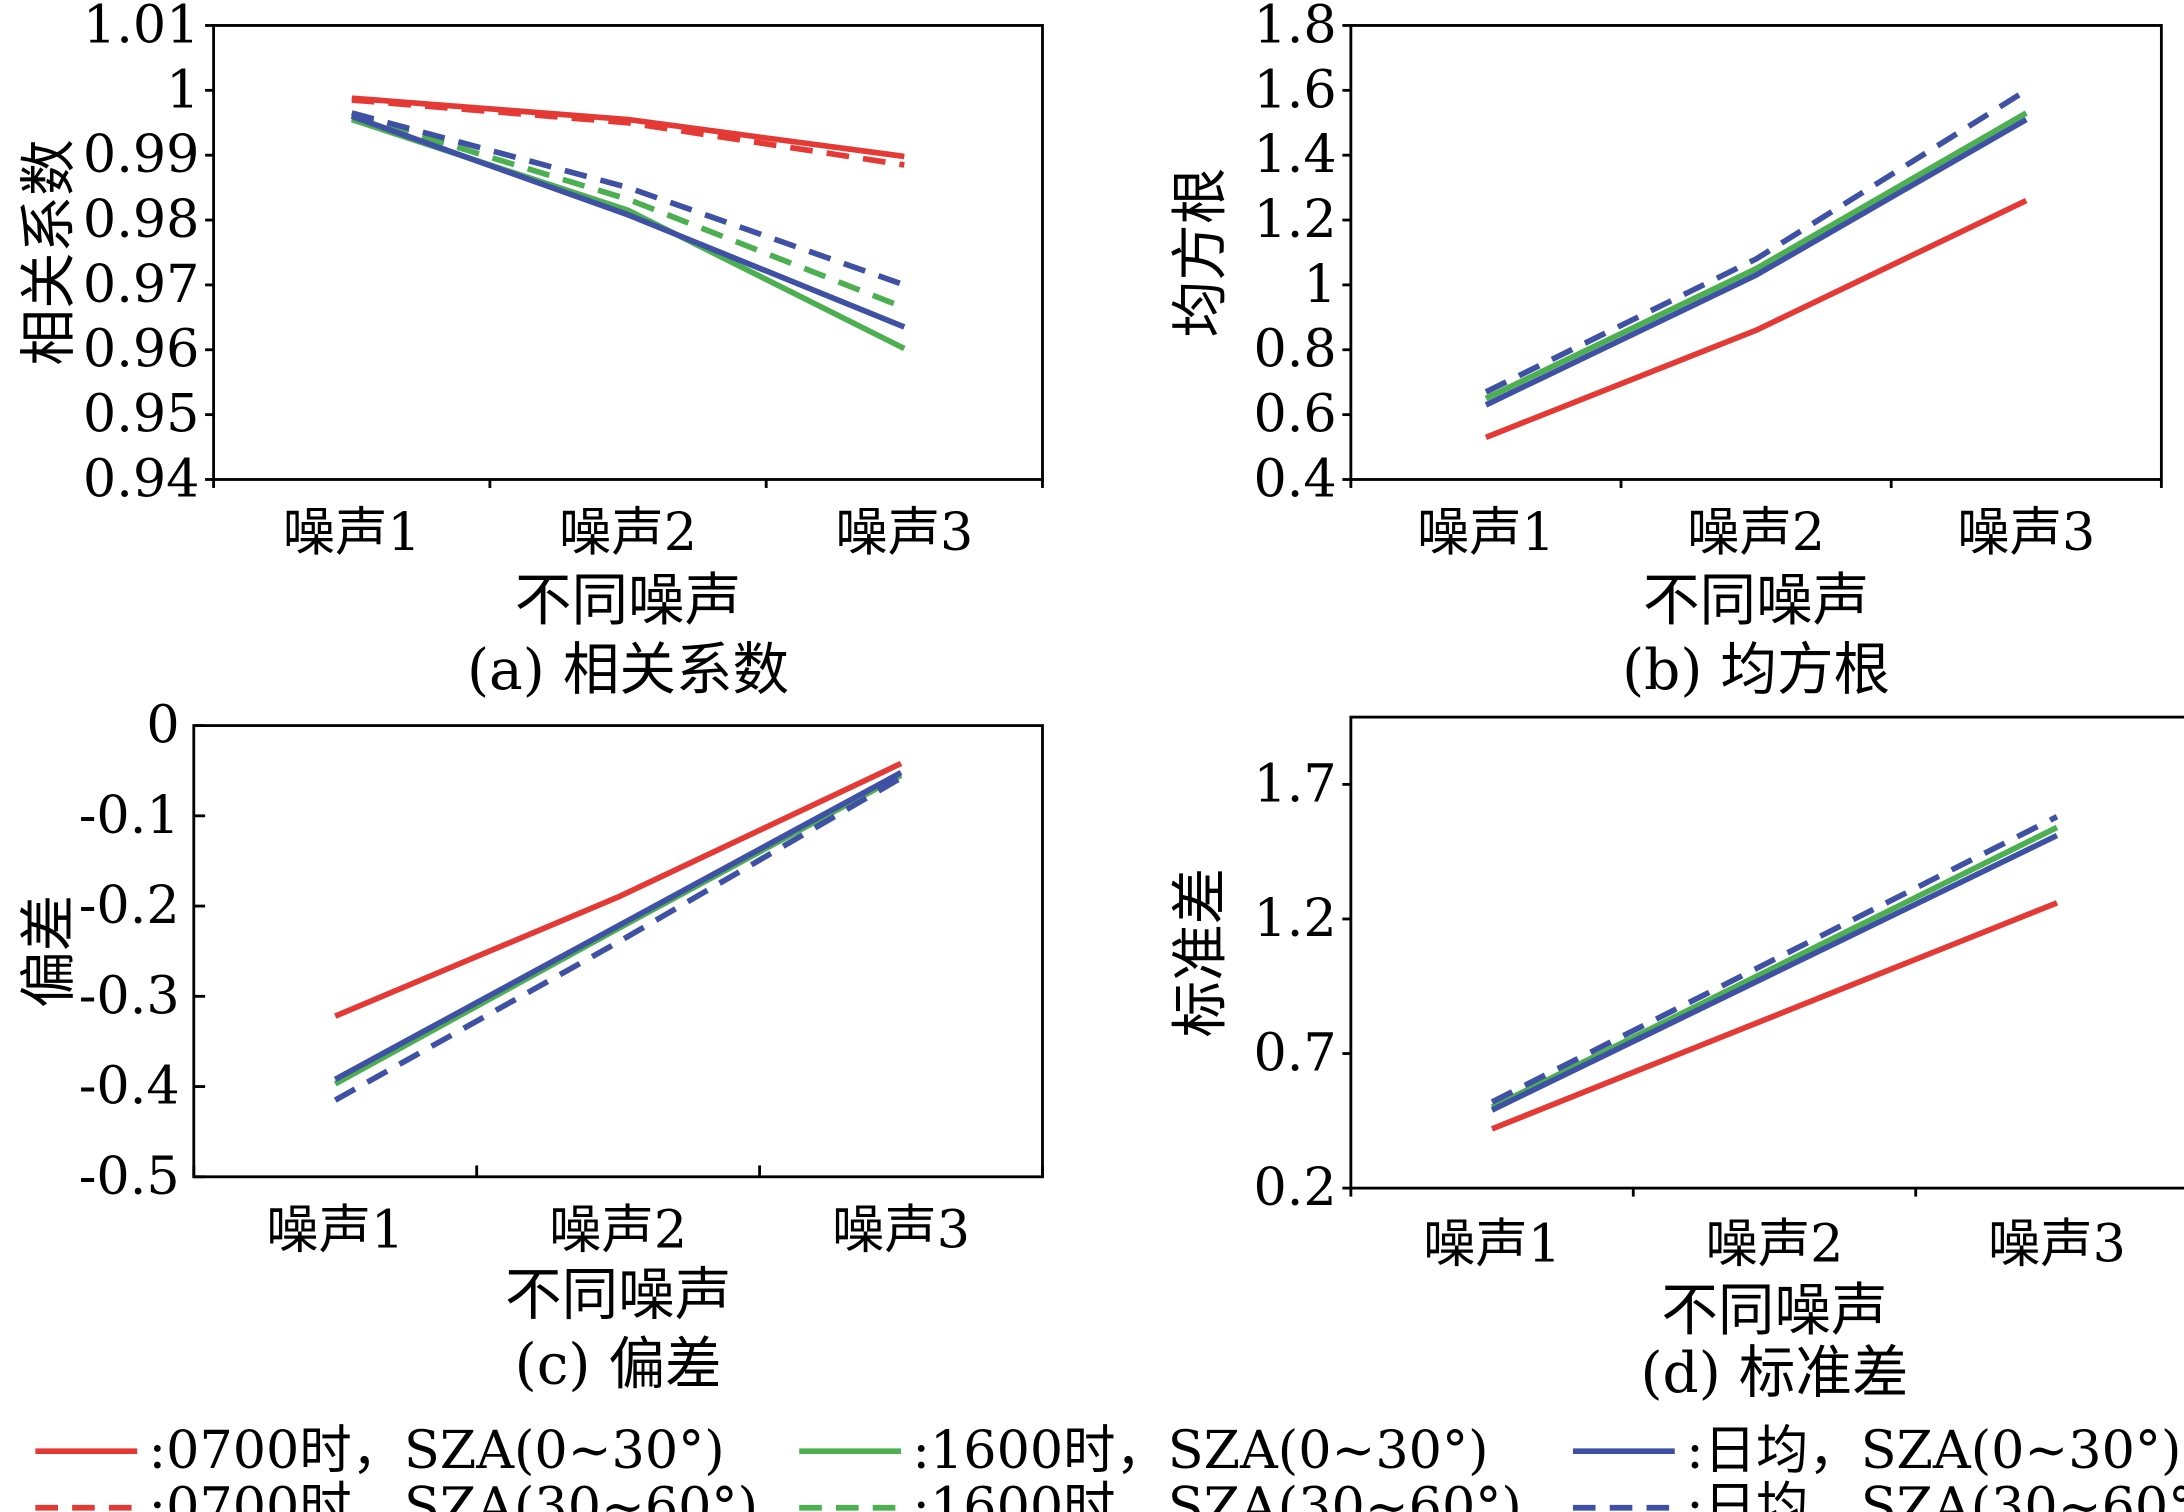 Image resolution: width=2184 pixels, height=1512 pixels. What do you see at coordinates (141, 478) in the screenshot?
I see `y-tick-label: 0.94` at bounding box center [141, 478].